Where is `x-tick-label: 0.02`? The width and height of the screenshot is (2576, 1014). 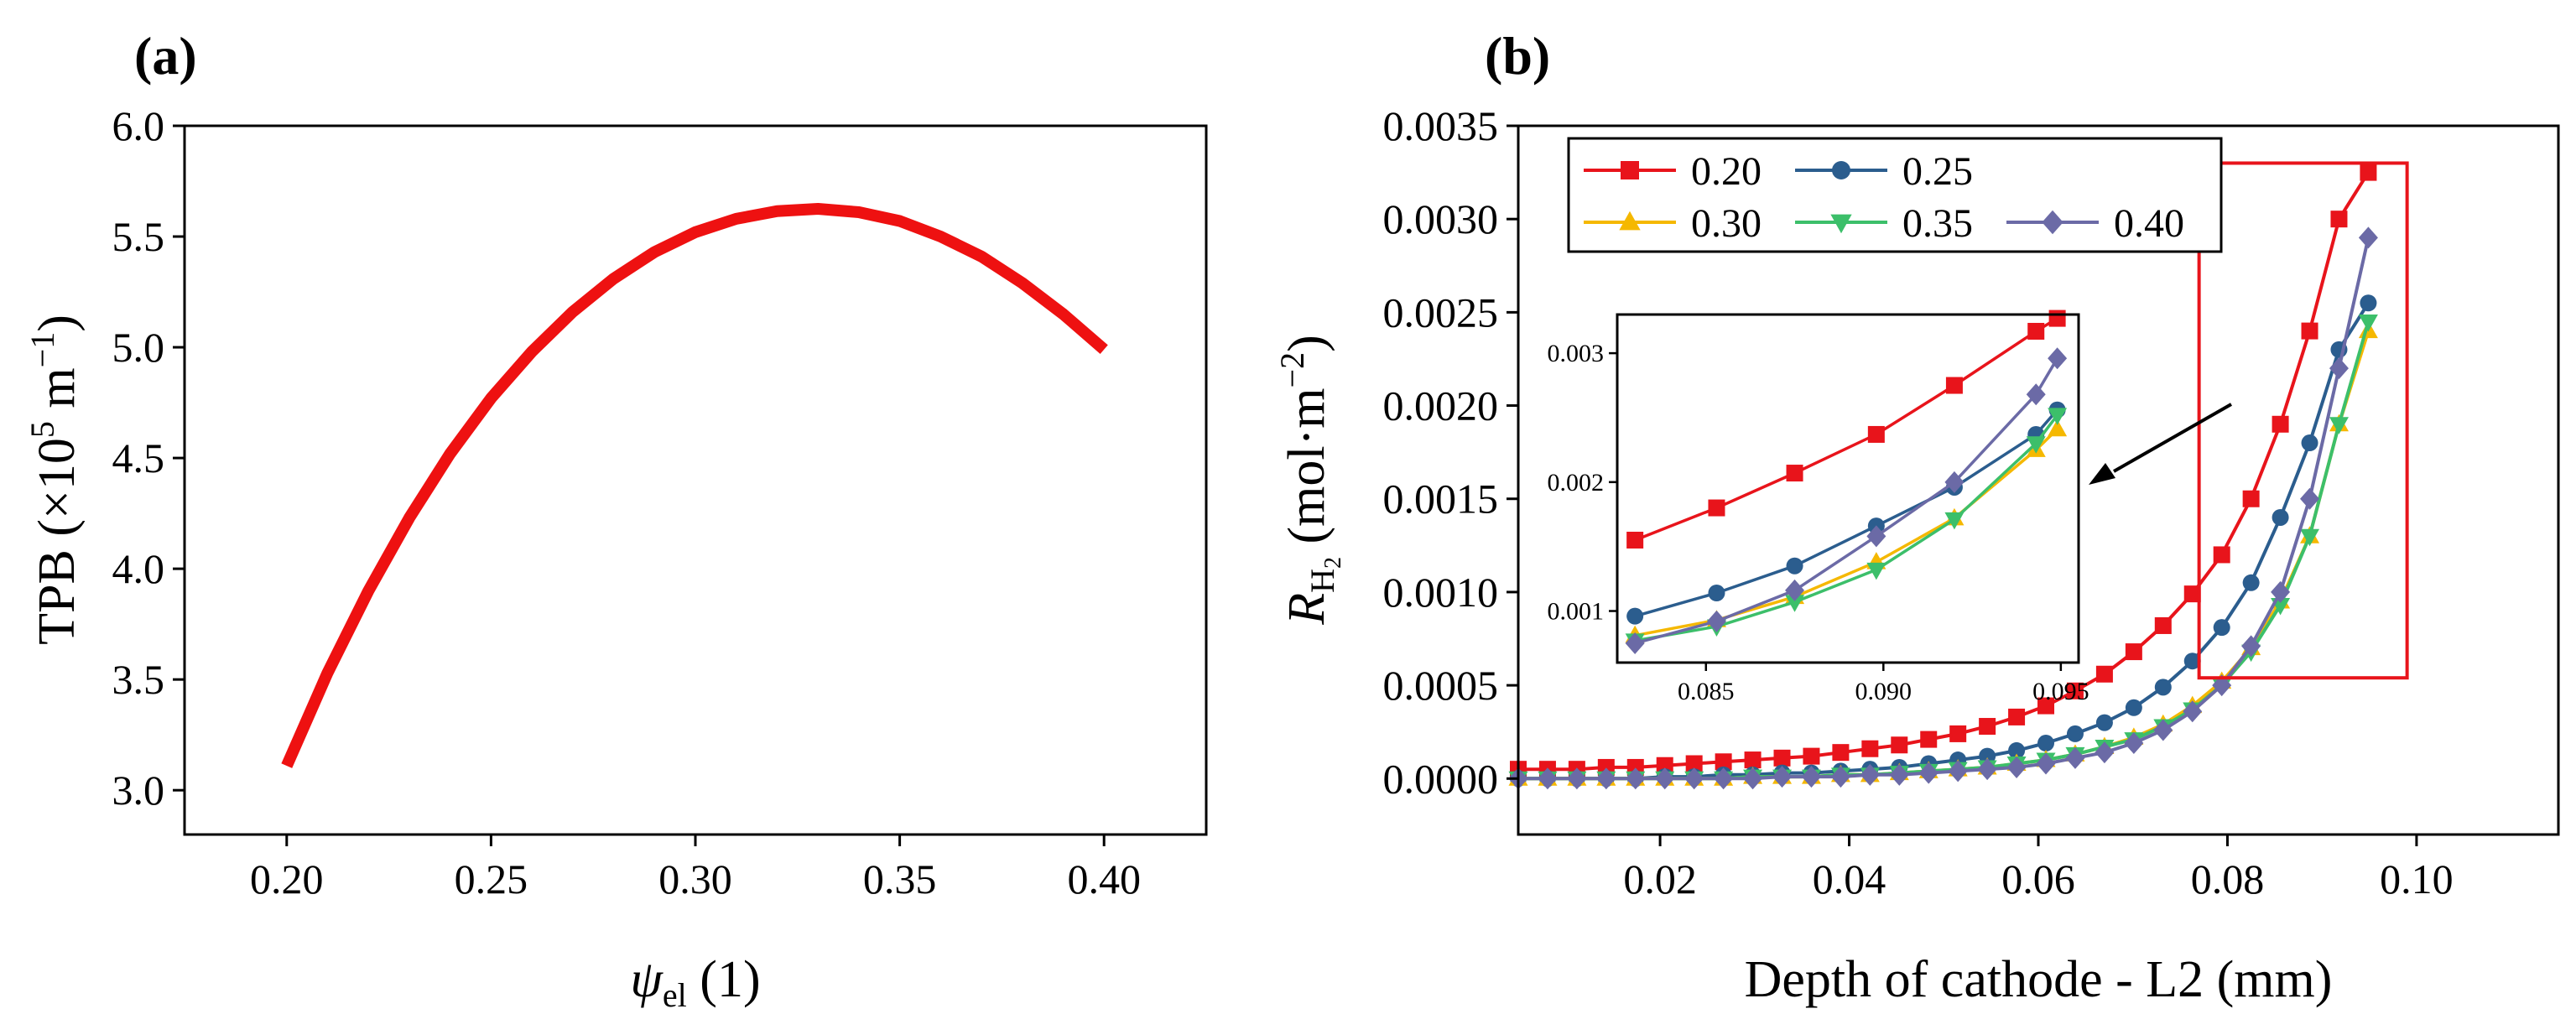 x-tick-label: 0.02 is located at coordinates (1660, 878).